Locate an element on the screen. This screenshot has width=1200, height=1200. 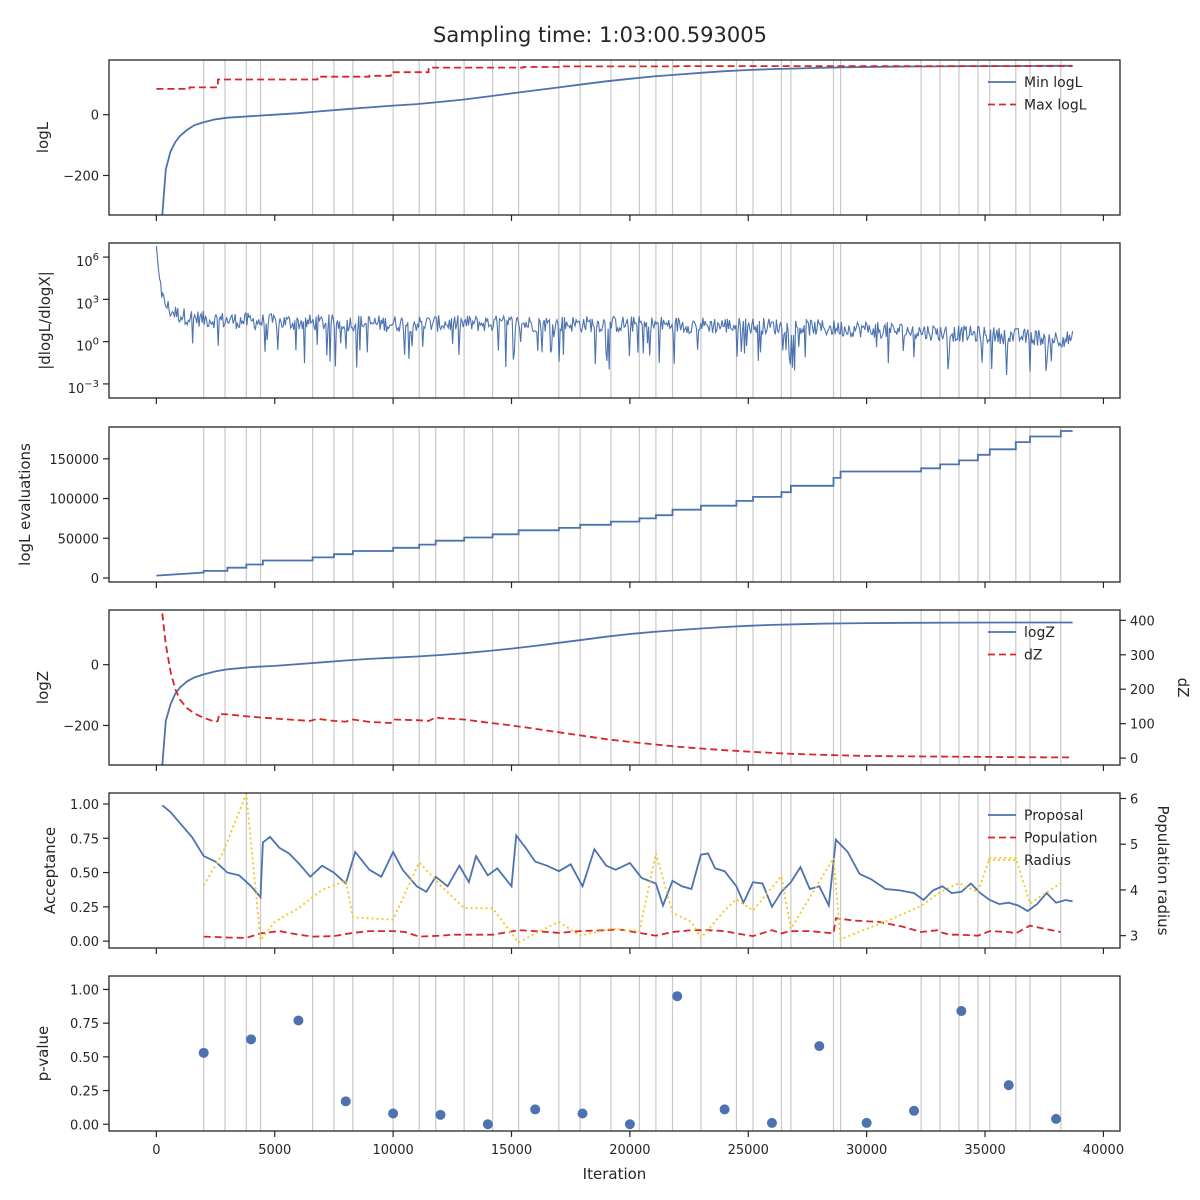
y-tick-label: 10⁰ is located at coordinates (87, 346).